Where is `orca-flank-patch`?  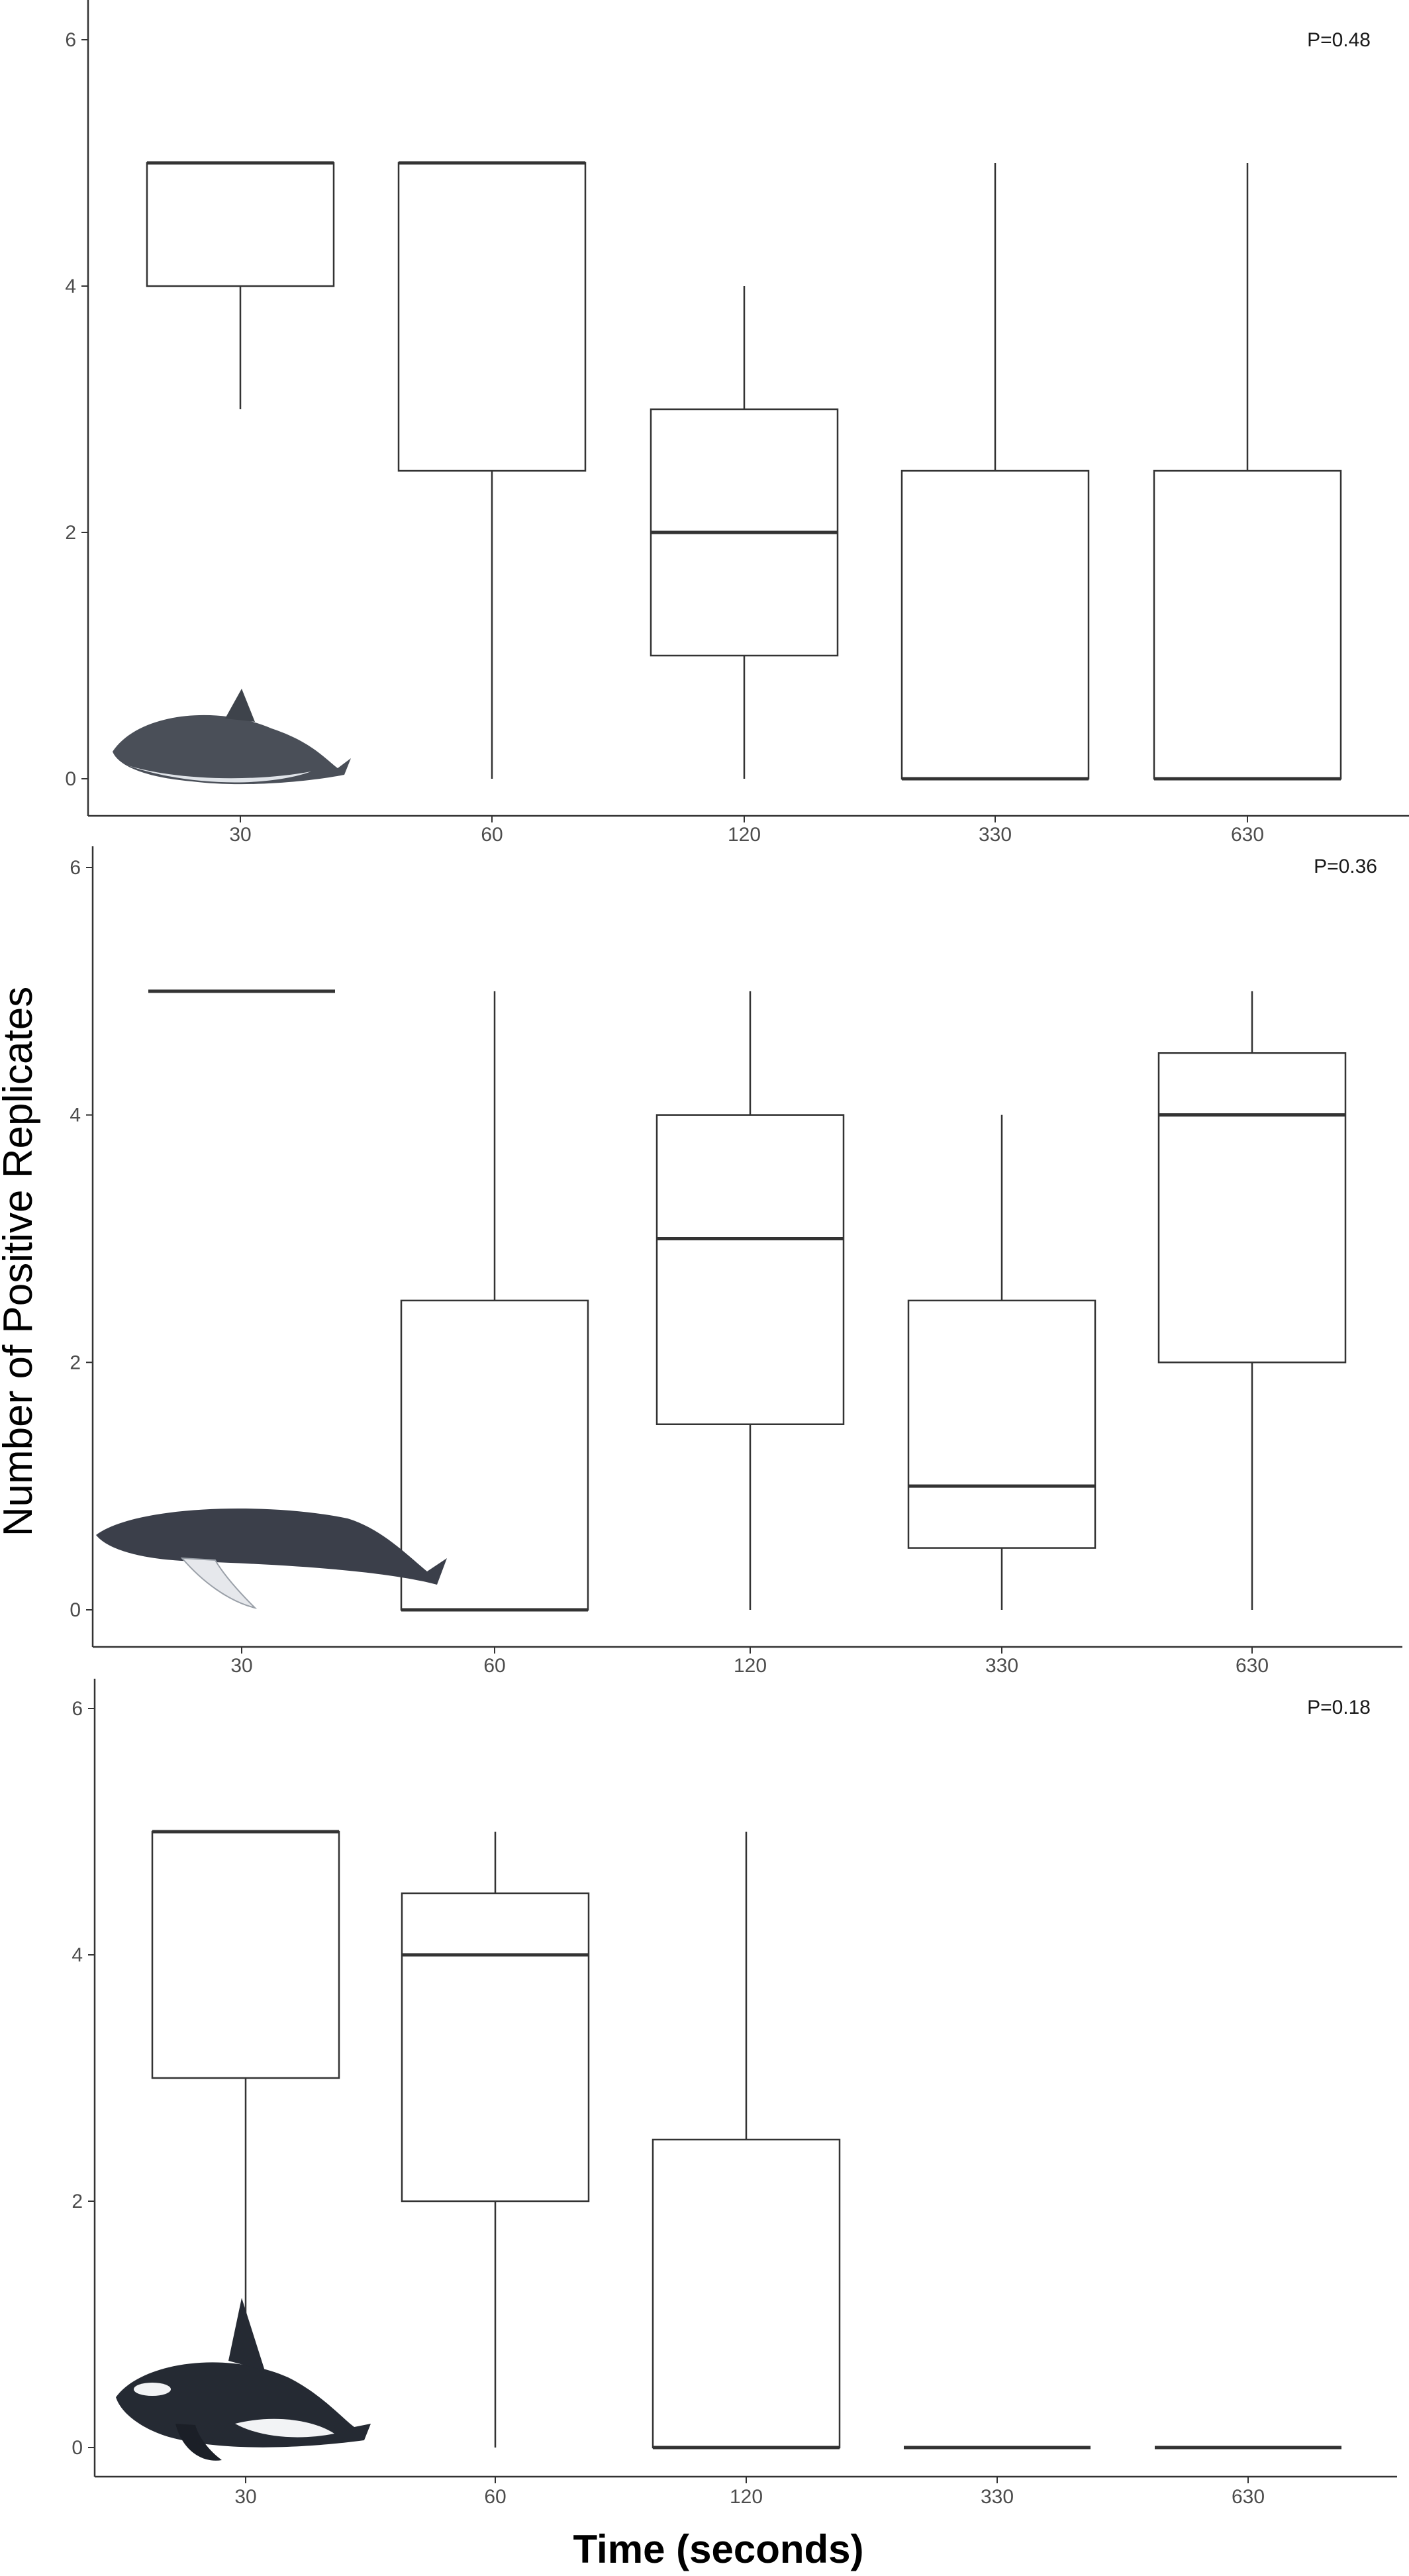 orca-flank-patch is located at coordinates (284, 2428).